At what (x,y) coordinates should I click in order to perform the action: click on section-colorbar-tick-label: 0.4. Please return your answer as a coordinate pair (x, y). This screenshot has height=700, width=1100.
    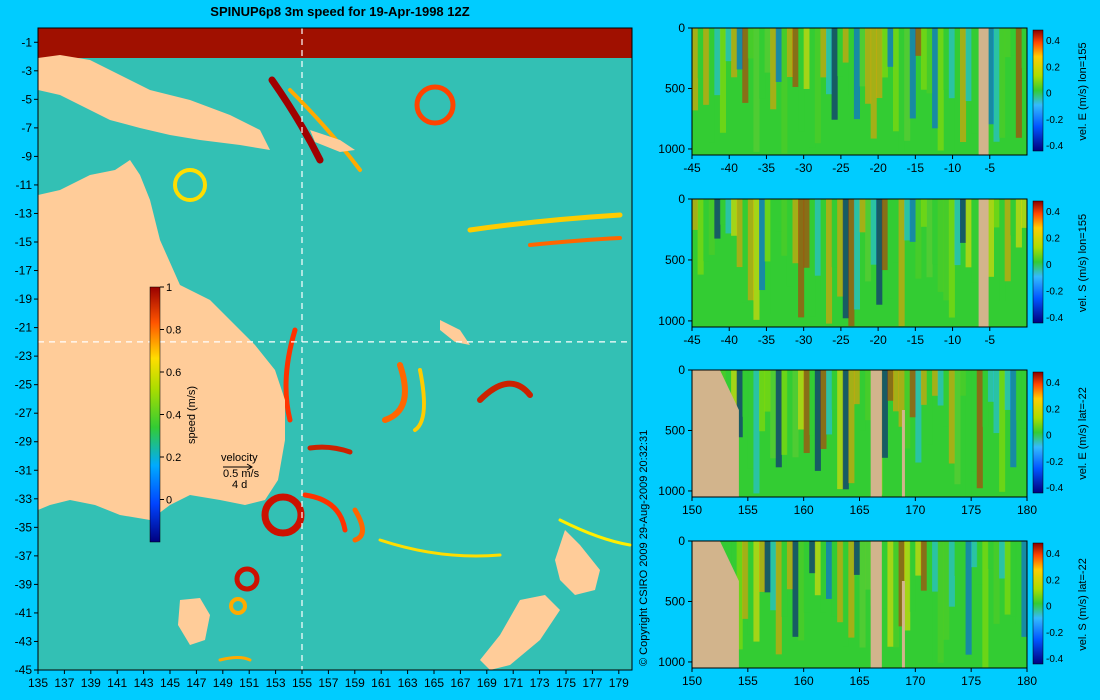
    Looking at the image, I should click on (1053, 41).